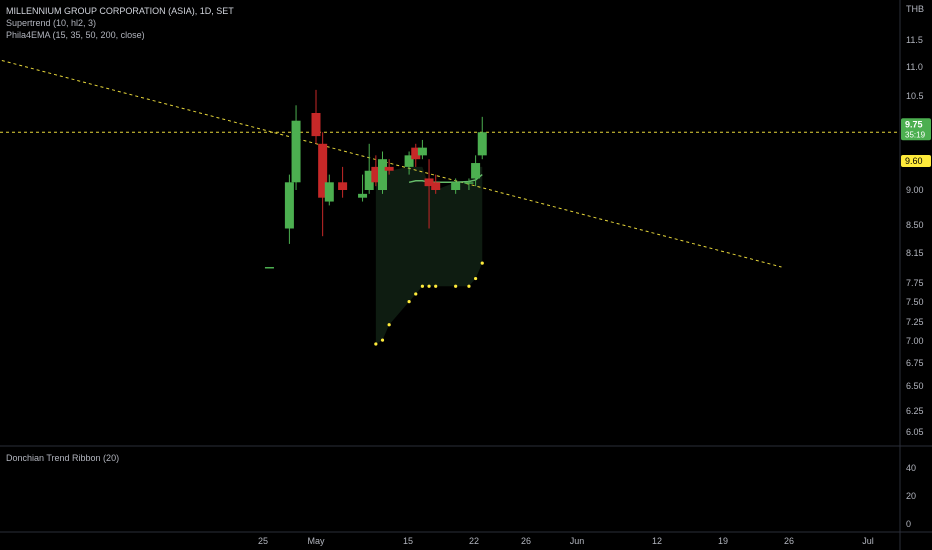  I want to click on supertrend-value: 9.60, so click(914, 161).